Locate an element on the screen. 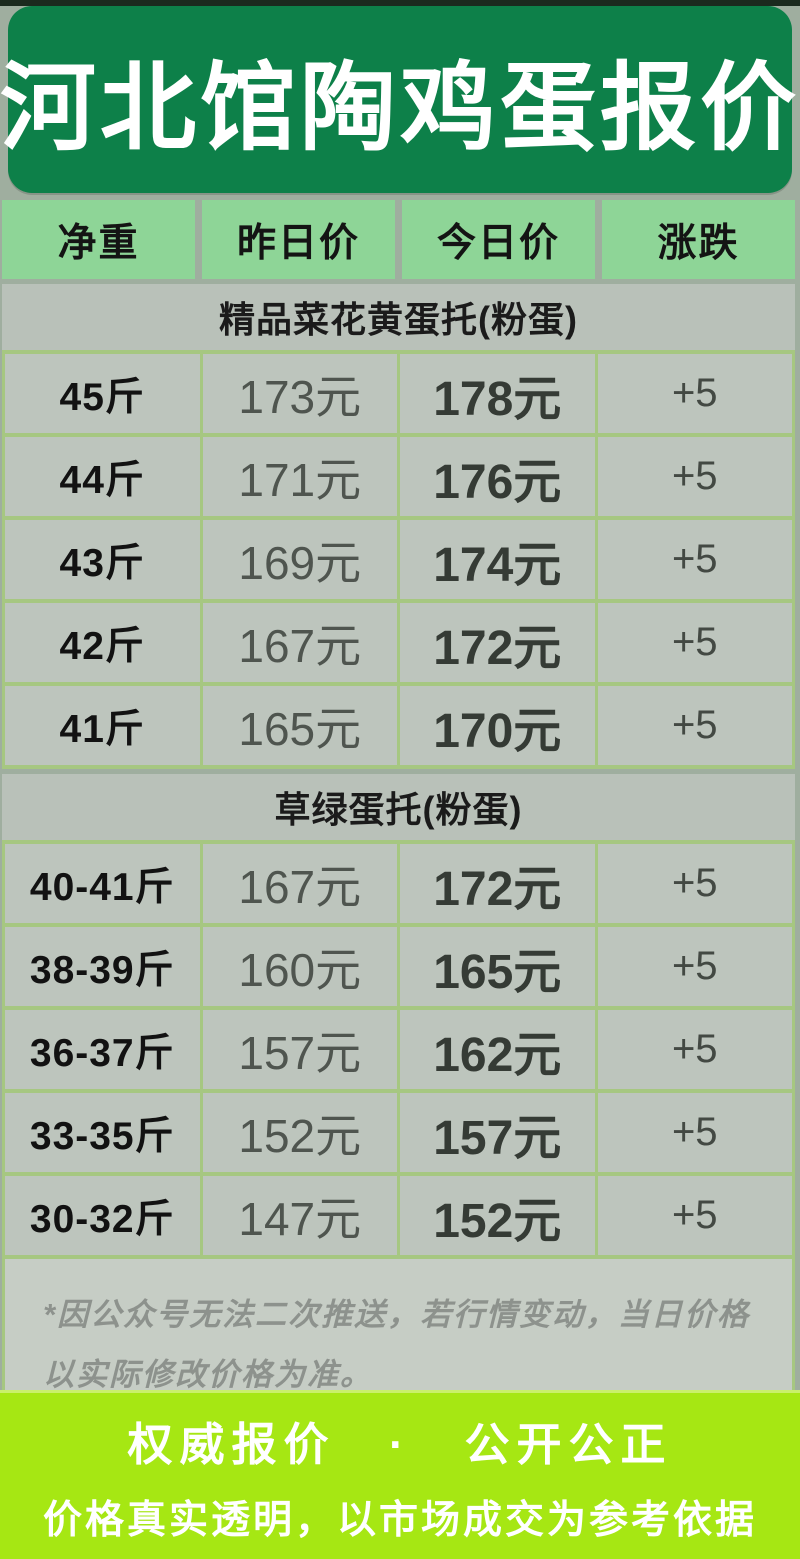 This screenshot has width=800, height=1559. page-title: 河北馆陶鸡蛋报价 is located at coordinates (400, 108).